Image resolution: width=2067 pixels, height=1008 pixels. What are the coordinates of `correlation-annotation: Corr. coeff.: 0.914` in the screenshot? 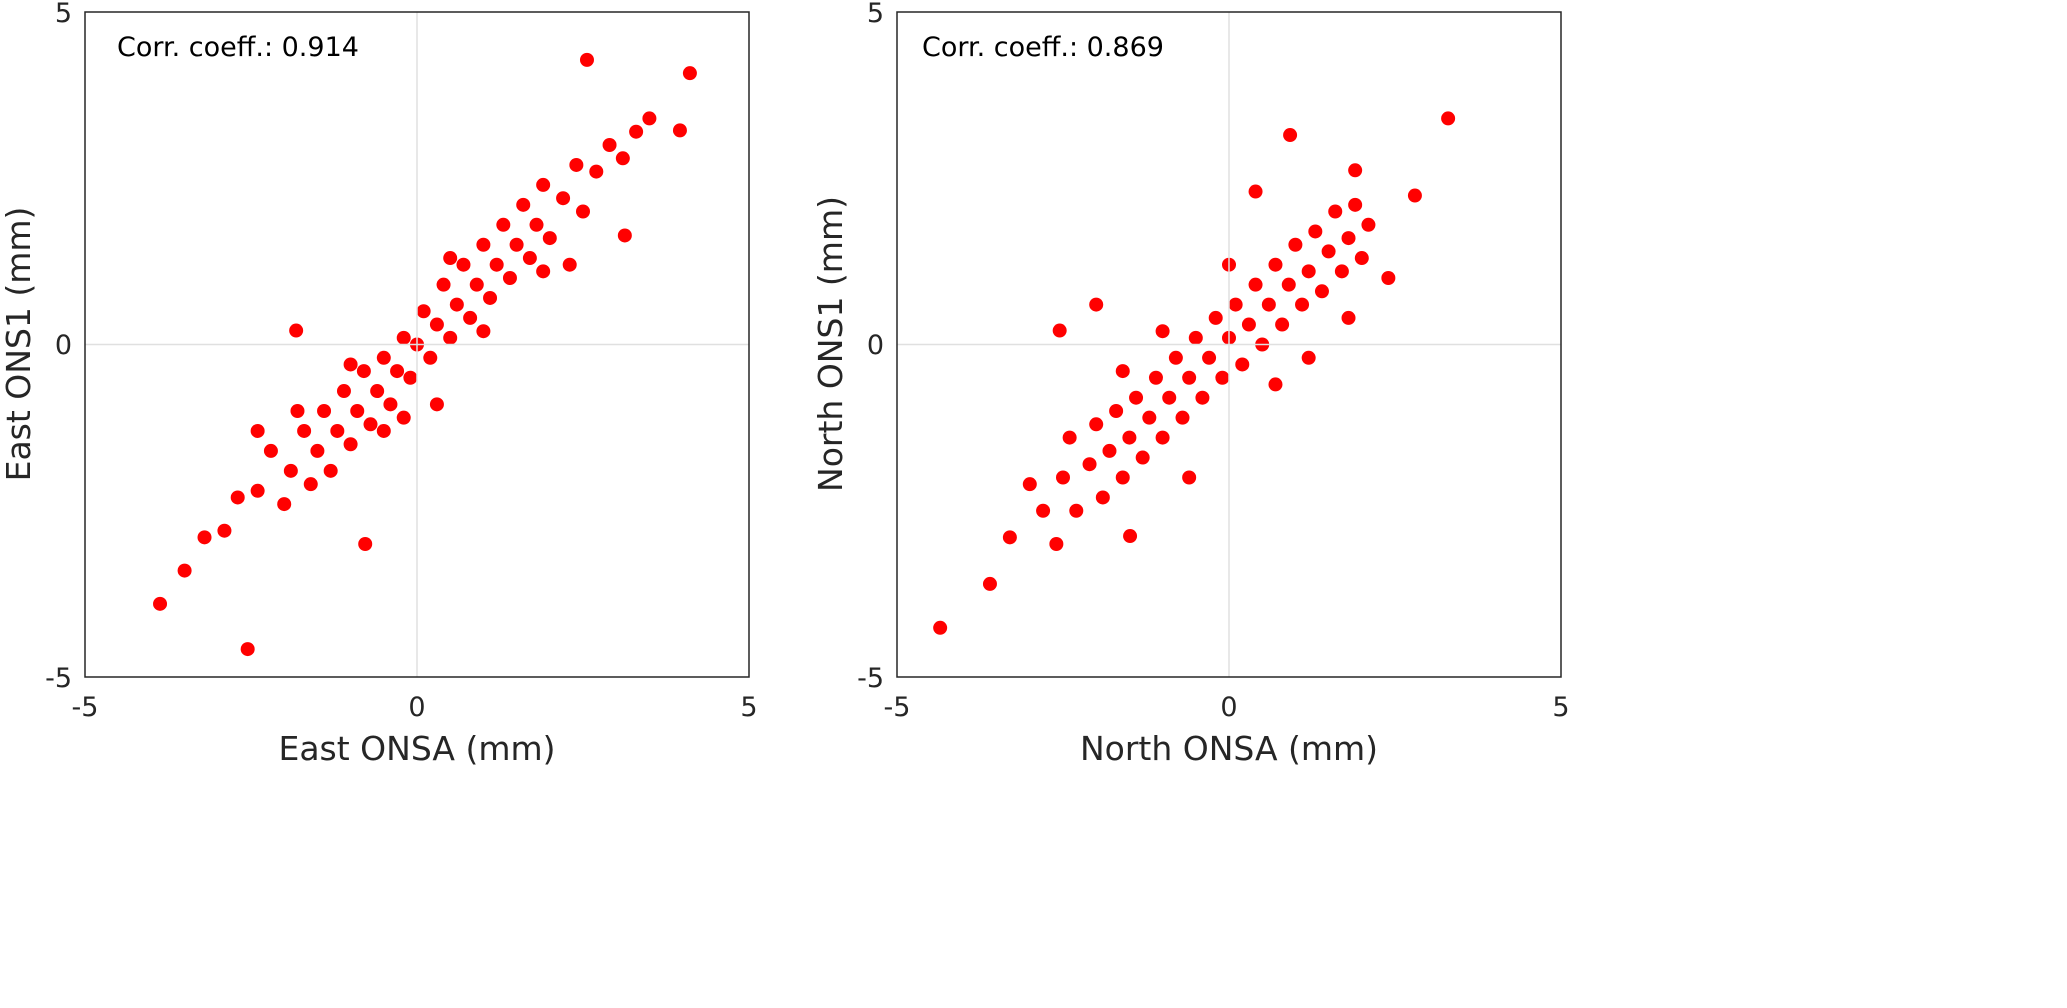 It's located at (238, 47).